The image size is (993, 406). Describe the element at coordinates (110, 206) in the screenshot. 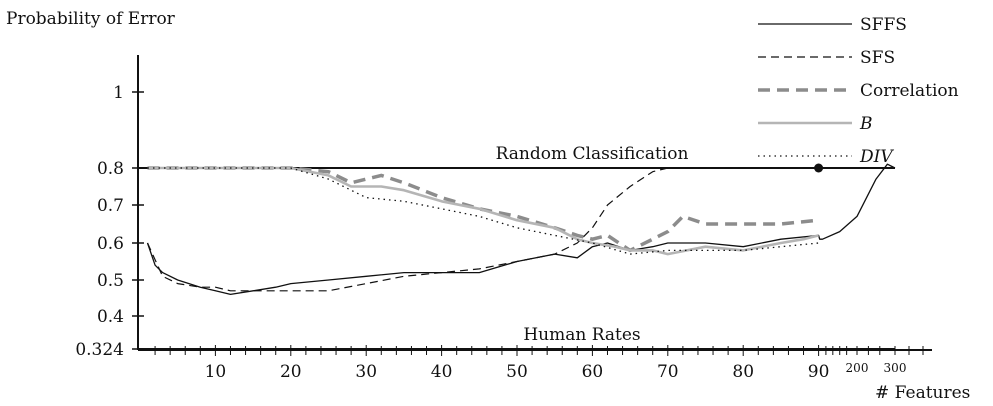

I see `y-tick-label: 0.7` at that location.